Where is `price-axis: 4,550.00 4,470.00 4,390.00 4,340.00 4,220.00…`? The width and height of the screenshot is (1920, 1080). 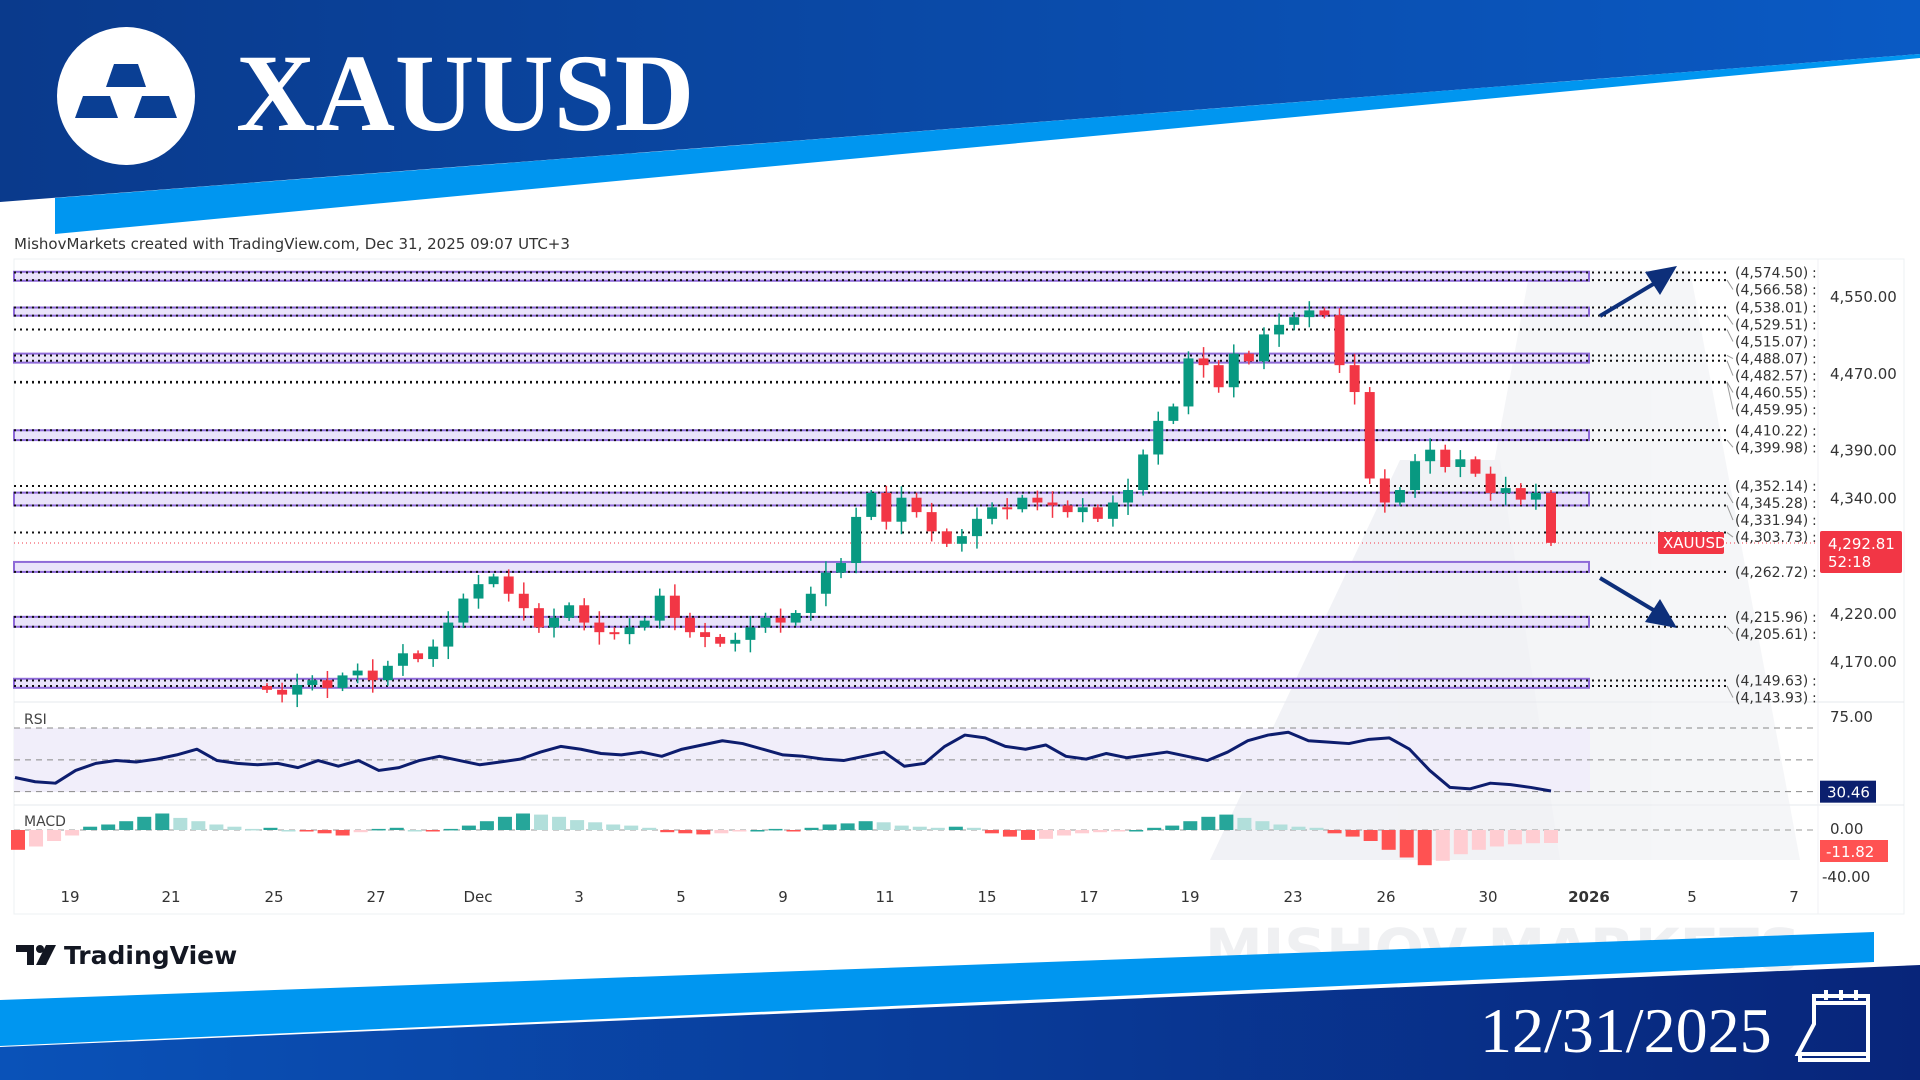
price-axis: 4,550.00 4,470.00 4,390.00 4,340.00 4,220.00… is located at coordinates (1780, 479).